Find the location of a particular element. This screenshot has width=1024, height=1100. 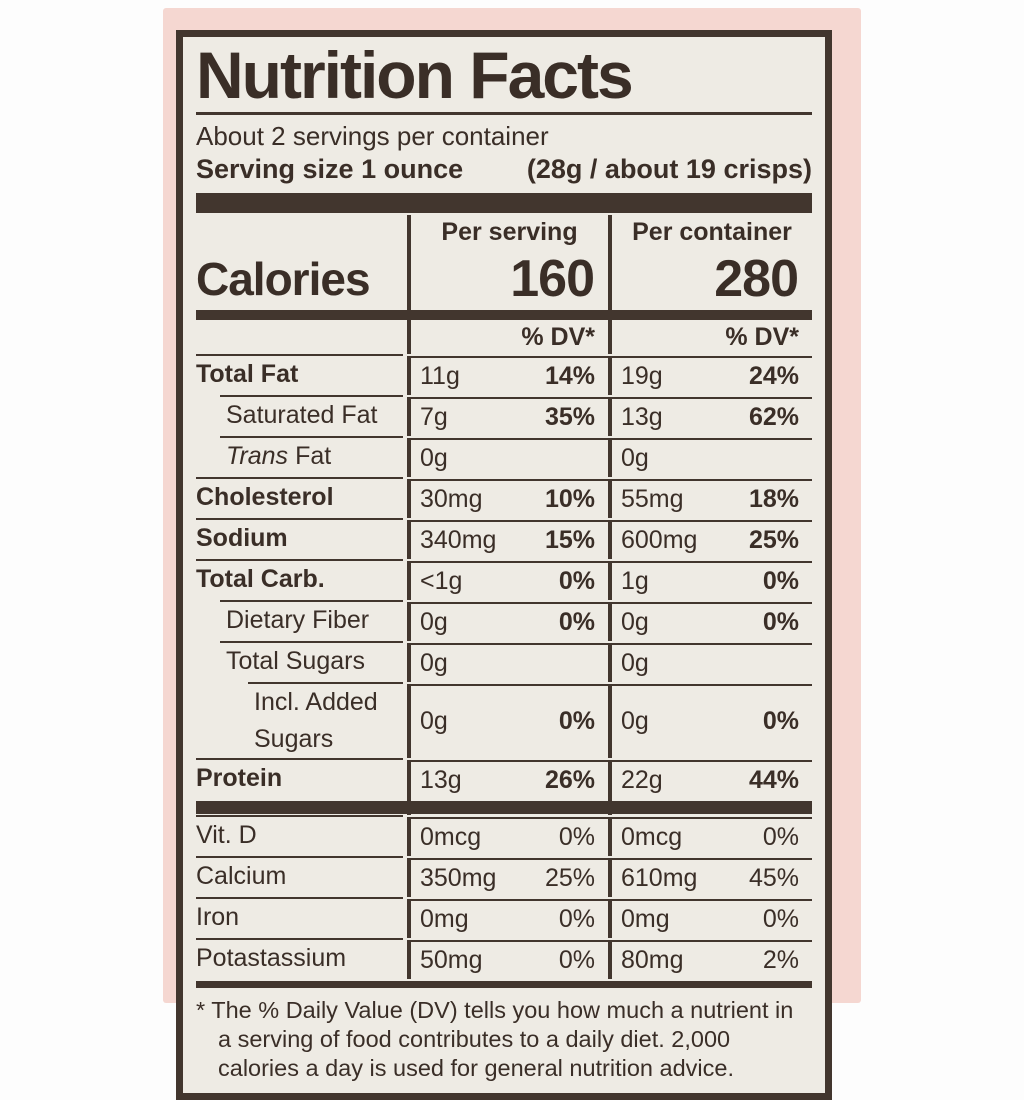

nutrient-row-trans-fat: Trans Fat 0g 0g is located at coordinates (504, 456).